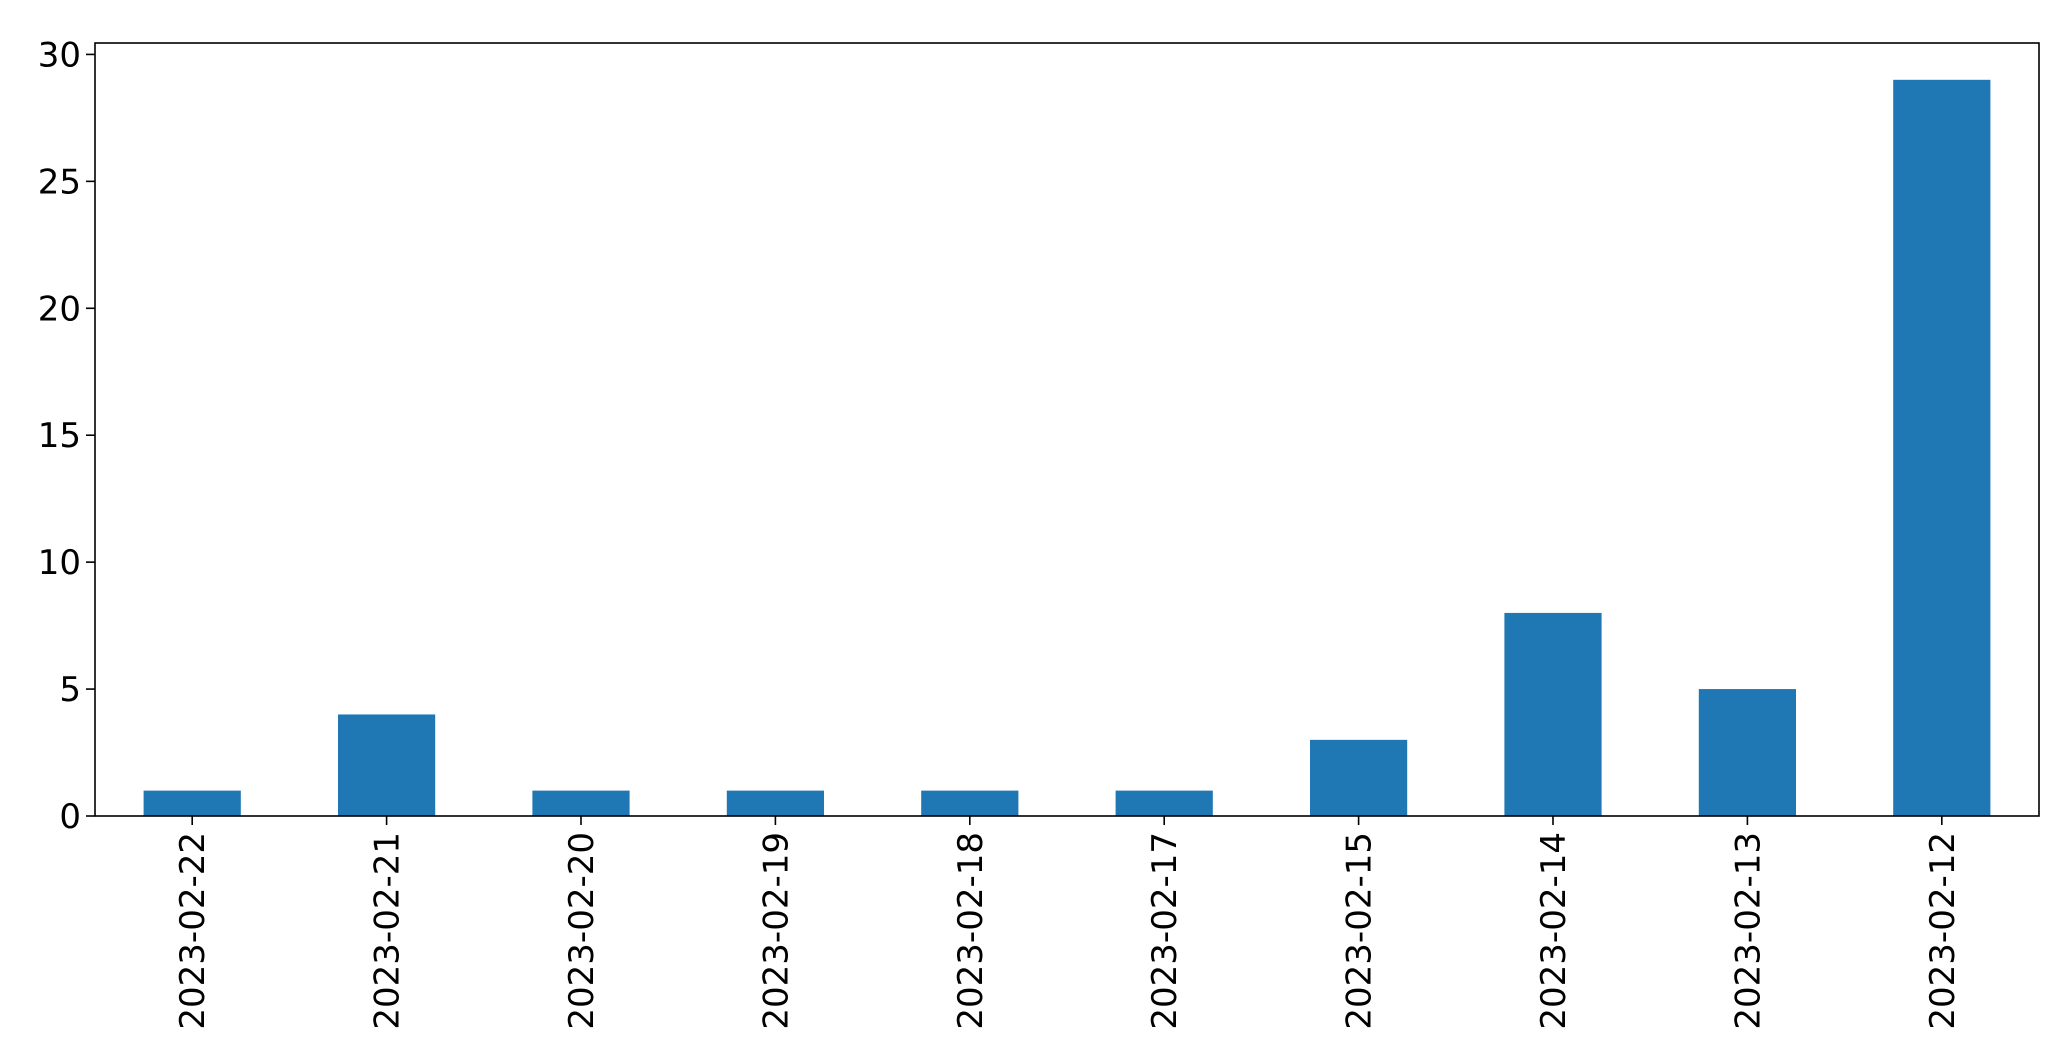 This screenshot has height=1064, width=2071. Describe the element at coordinates (70, 690) in the screenshot. I see `y-tick-label: 5` at that location.